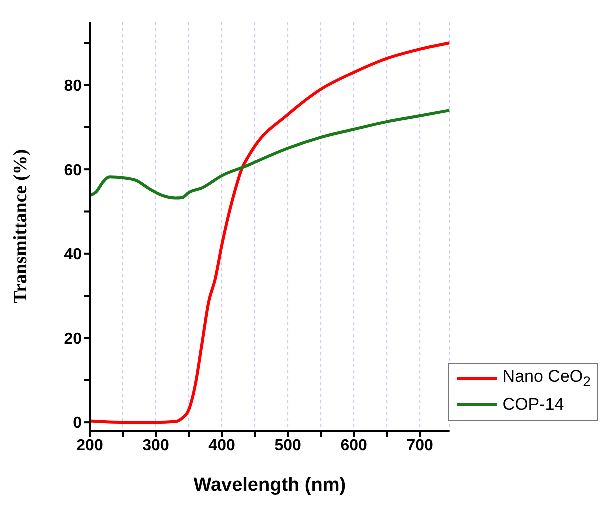 The height and width of the screenshot is (511, 608). I want to click on x-tick-label: 400, so click(222, 445).